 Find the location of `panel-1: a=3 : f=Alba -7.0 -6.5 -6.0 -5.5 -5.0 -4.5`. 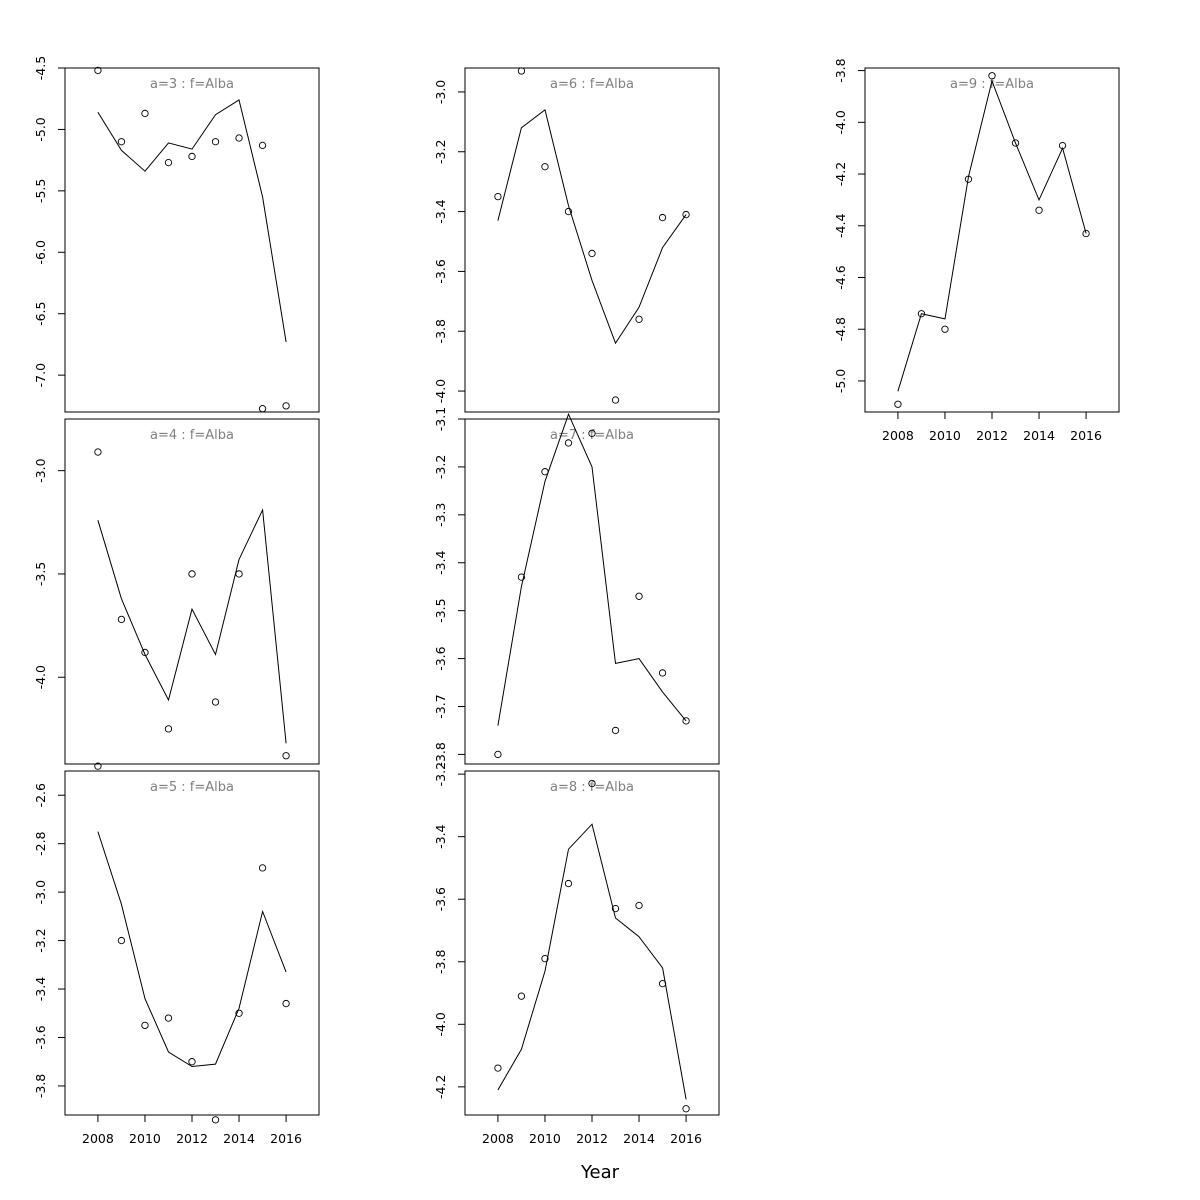

panel-1: a=3 : f=Alba -7.0 -6.5 -6.0 -5.5 -5.0 -4.5 is located at coordinates (176, 234).